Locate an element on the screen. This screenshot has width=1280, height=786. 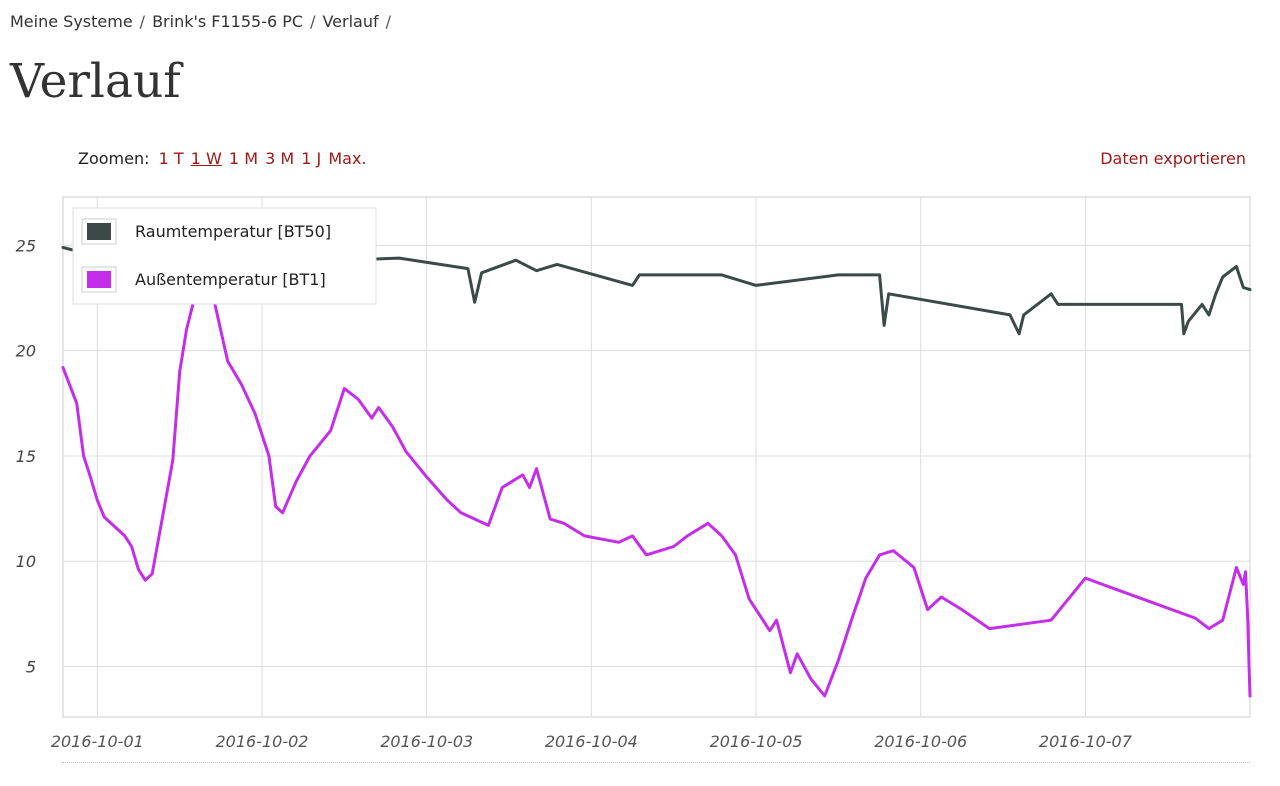
legend-swatch-raum is located at coordinates (99, 231).